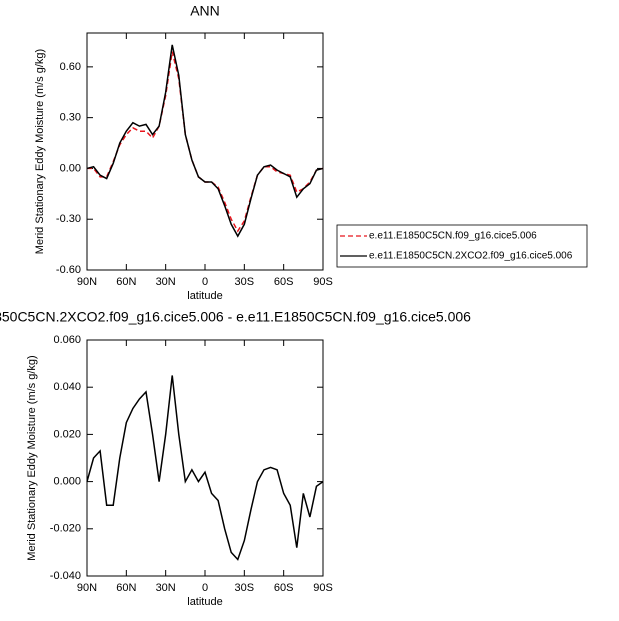  Describe the element at coordinates (462, 246) in the screenshot. I see `legend-box` at that location.